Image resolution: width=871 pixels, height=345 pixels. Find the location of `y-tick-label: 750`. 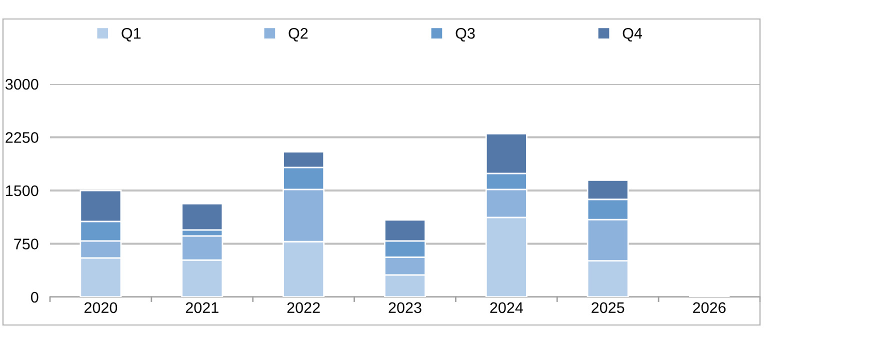

y-tick-label: 750 is located at coordinates (26, 244).